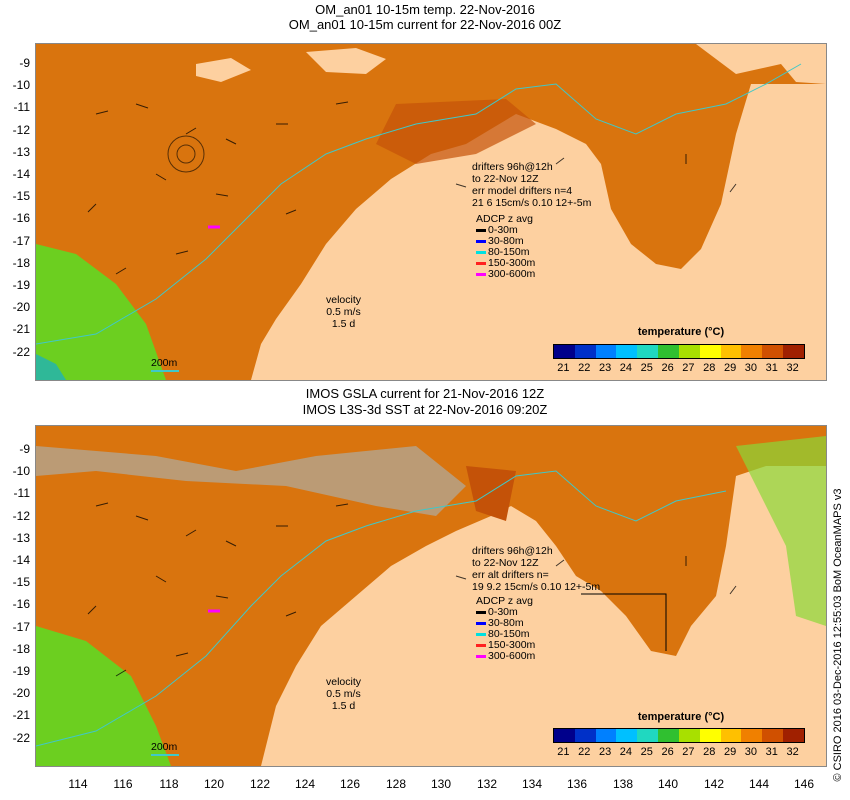  What do you see at coordinates (503, 612) in the screenshot?
I see `adcp-label: 0-30m` at bounding box center [503, 612].